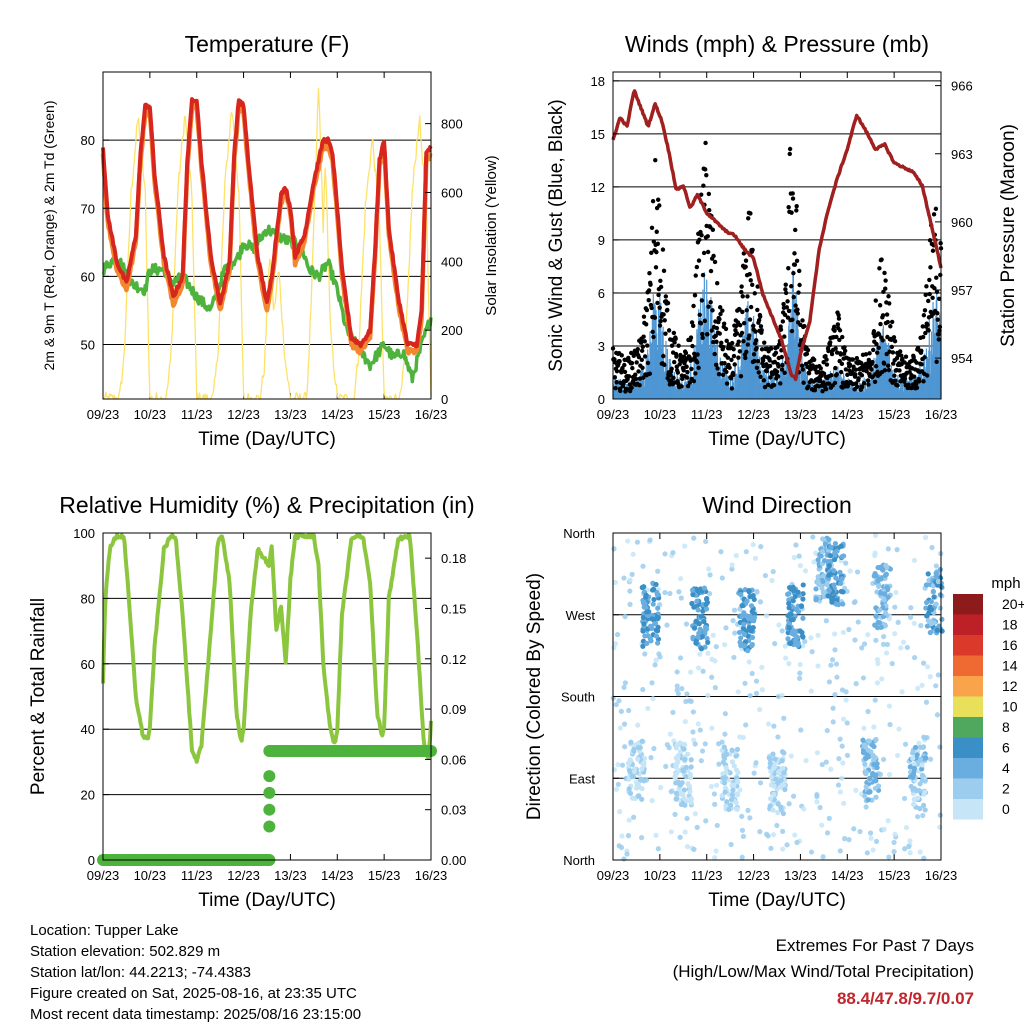 Image resolution: width=1024 pixels, height=1024 pixels. I want to click on x-tick-label: 11/23, so click(707, 875).